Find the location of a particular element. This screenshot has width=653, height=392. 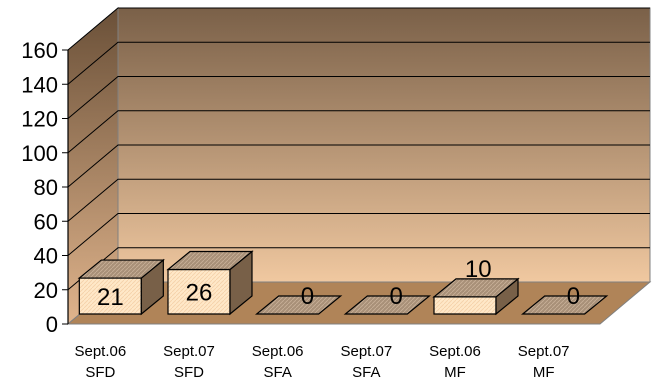

y-tick-label: 120 is located at coordinates (39, 119).